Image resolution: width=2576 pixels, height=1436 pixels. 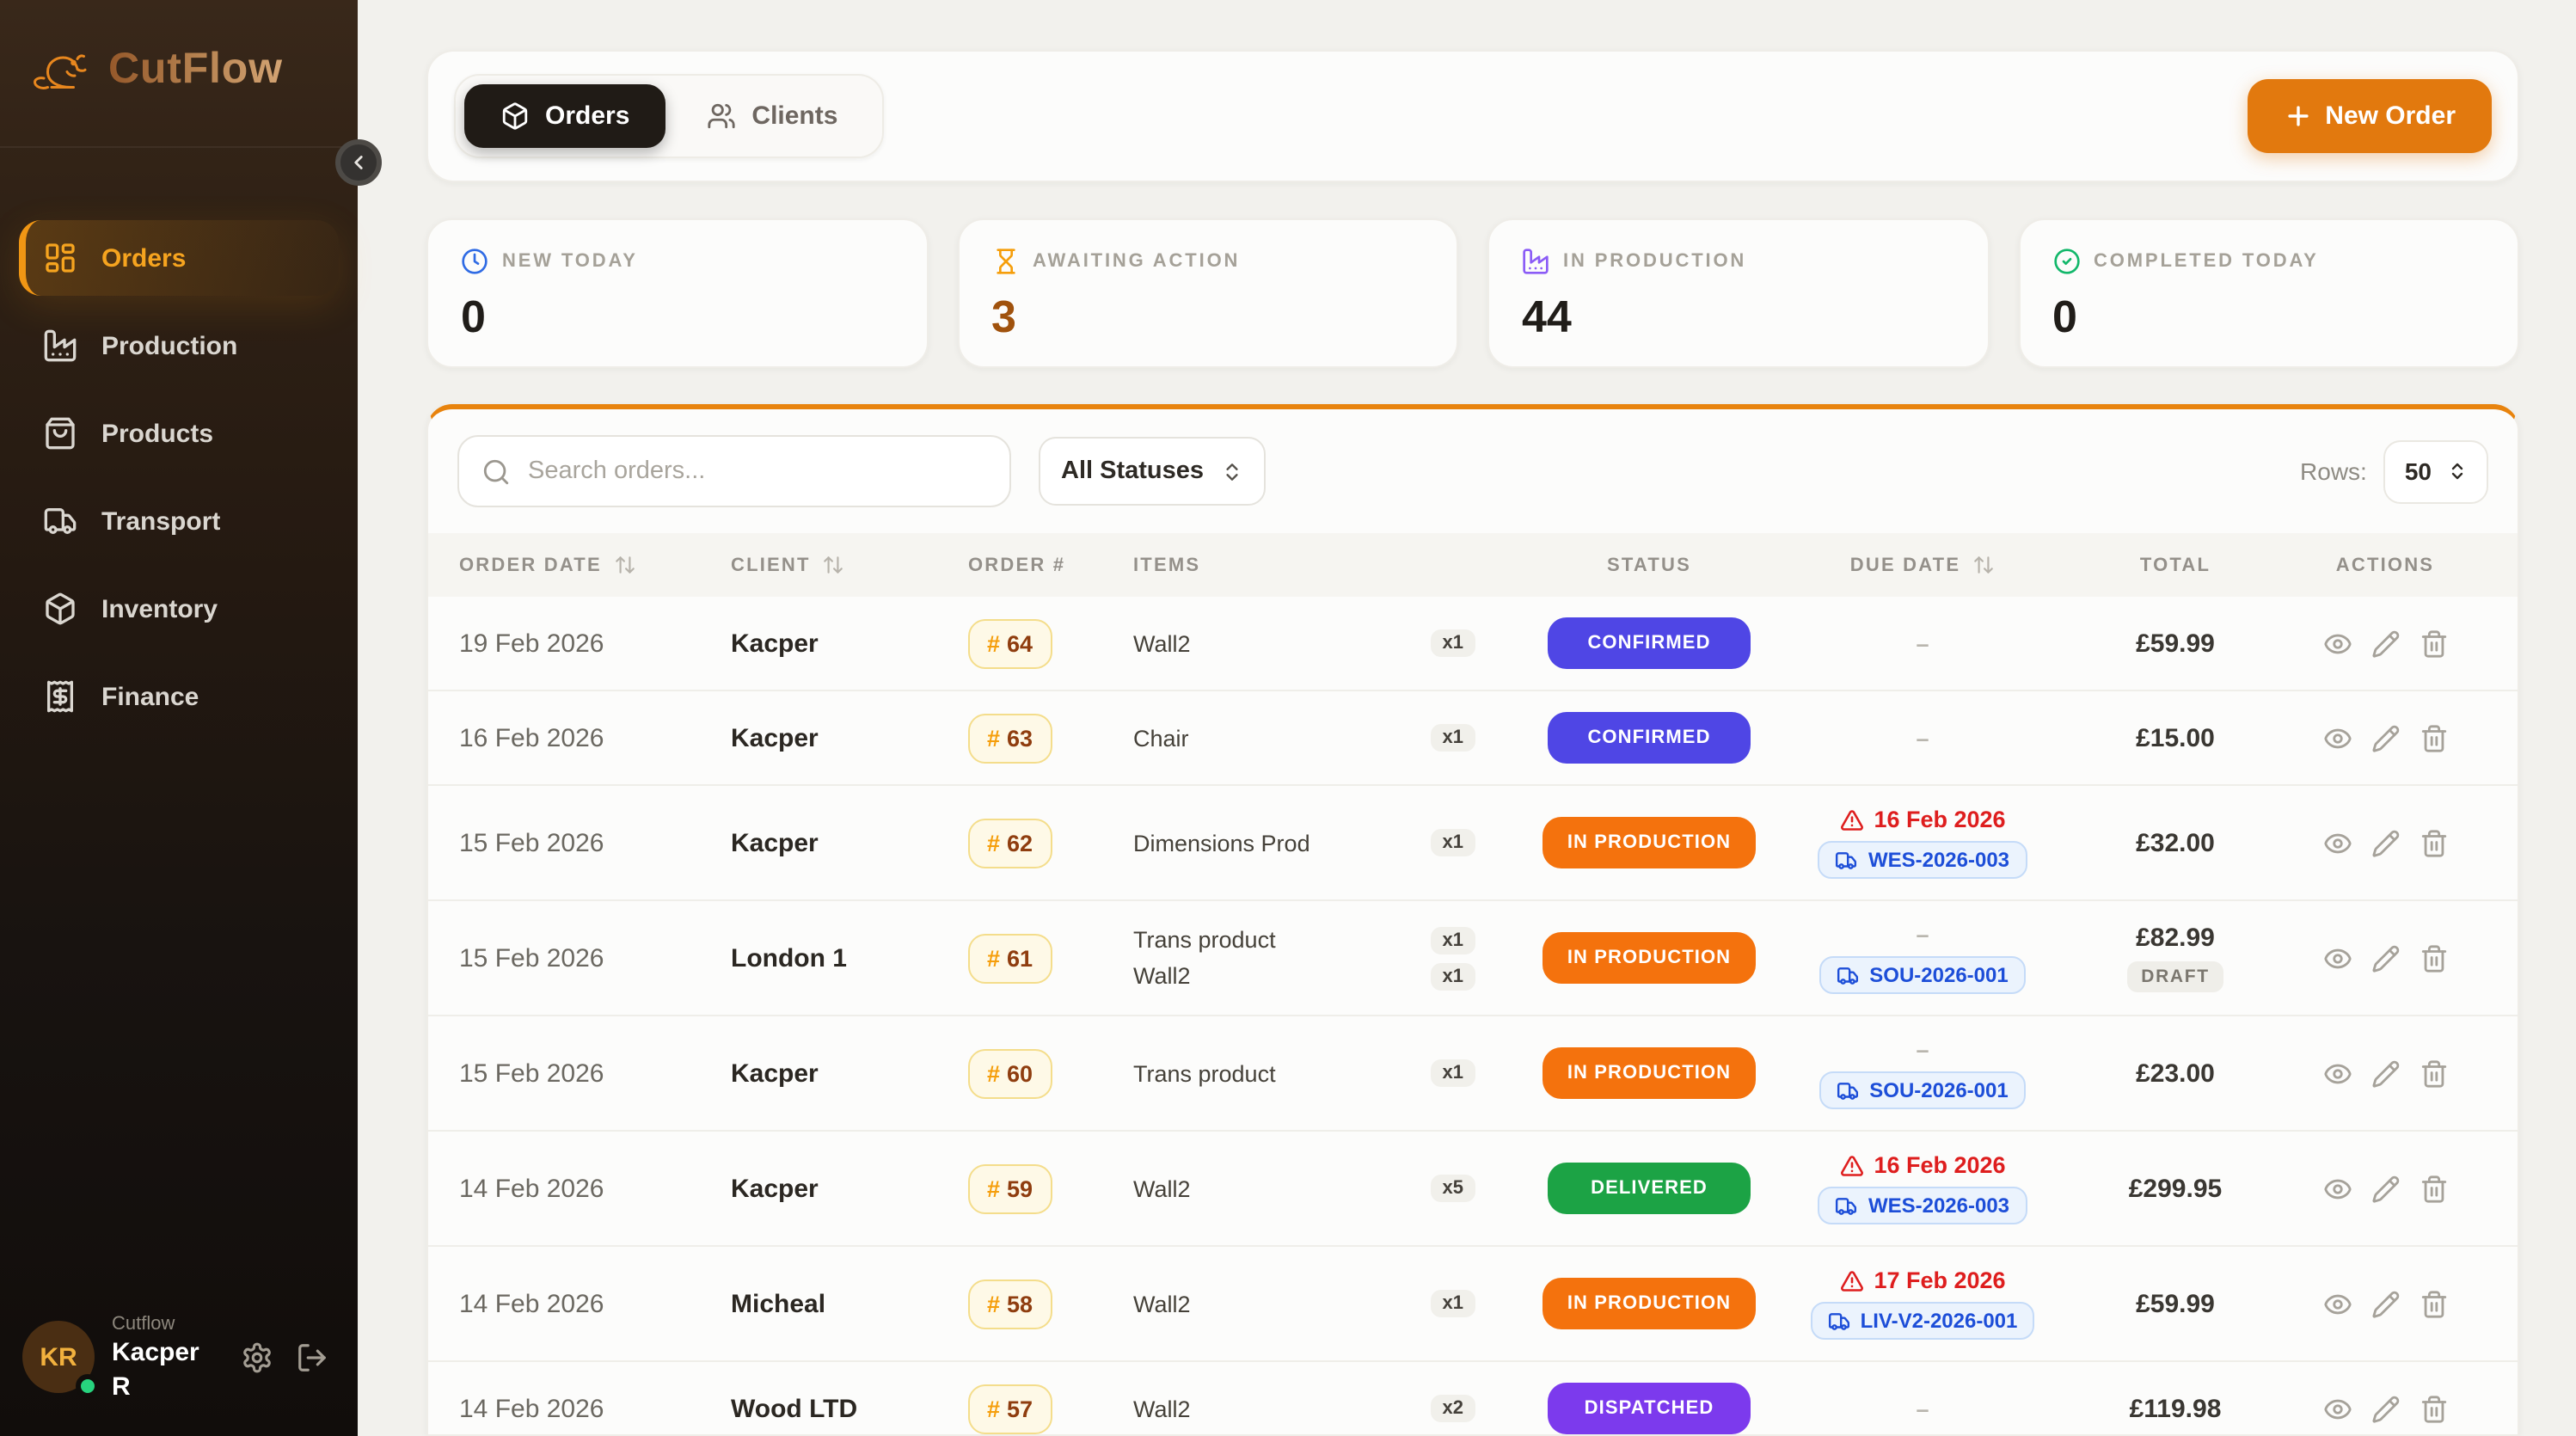 What do you see at coordinates (1649, 1073) in the screenshot?
I see `status-badge: IN PRODUCTION` at bounding box center [1649, 1073].